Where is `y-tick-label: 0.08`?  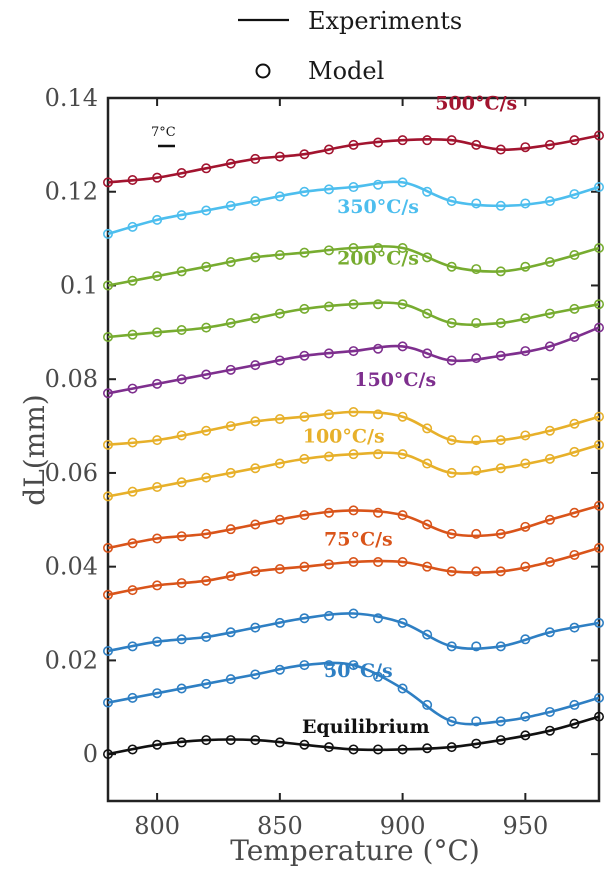
y-tick-label: 0.08 is located at coordinates (71, 379).